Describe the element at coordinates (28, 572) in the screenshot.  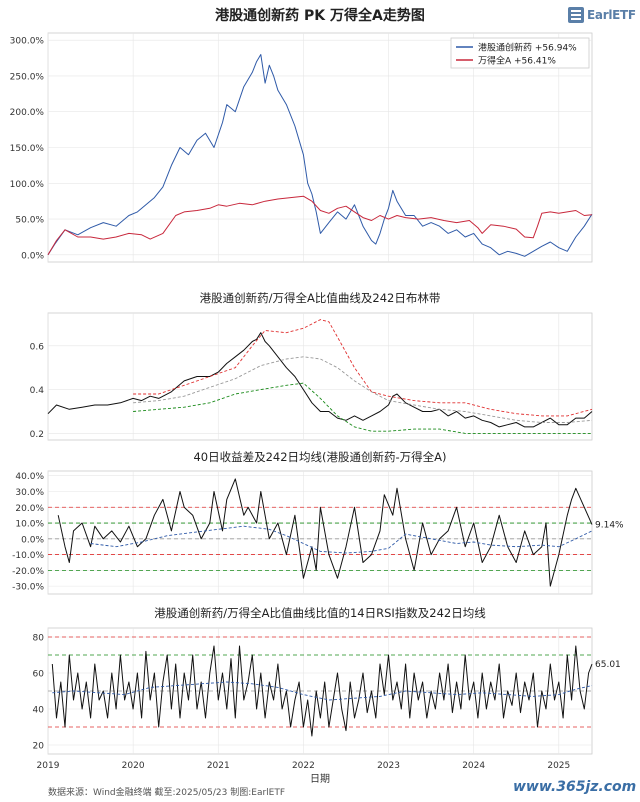
I see `y-tick-label: -20.0%` at that location.